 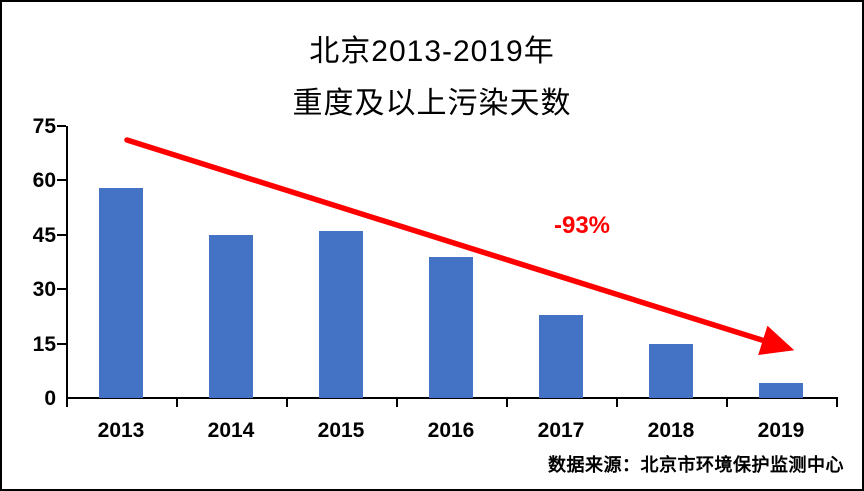 What do you see at coordinates (561, 430) in the screenshot?
I see `x-category-label-2017: 2017` at bounding box center [561, 430].